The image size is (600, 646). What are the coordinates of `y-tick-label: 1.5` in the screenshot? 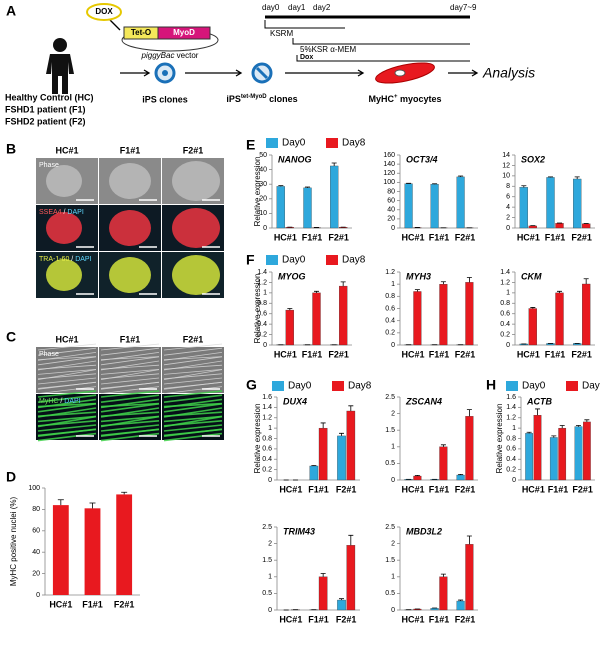 It's located at (267, 560).